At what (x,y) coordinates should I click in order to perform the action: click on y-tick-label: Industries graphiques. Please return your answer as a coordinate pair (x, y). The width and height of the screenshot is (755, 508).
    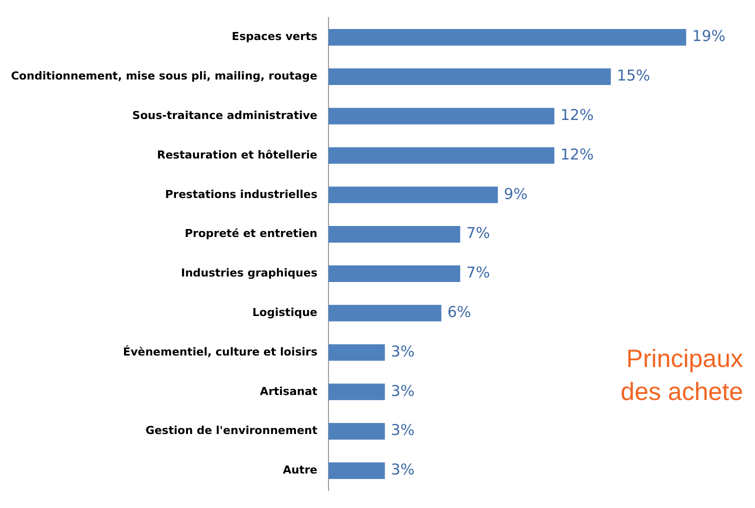
    Looking at the image, I should click on (249, 273).